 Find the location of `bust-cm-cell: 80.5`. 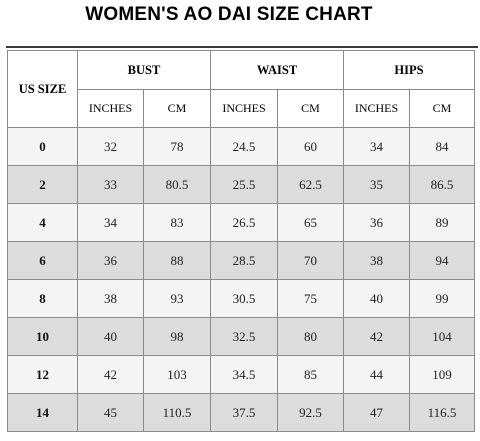

bust-cm-cell: 80.5 is located at coordinates (177, 184).